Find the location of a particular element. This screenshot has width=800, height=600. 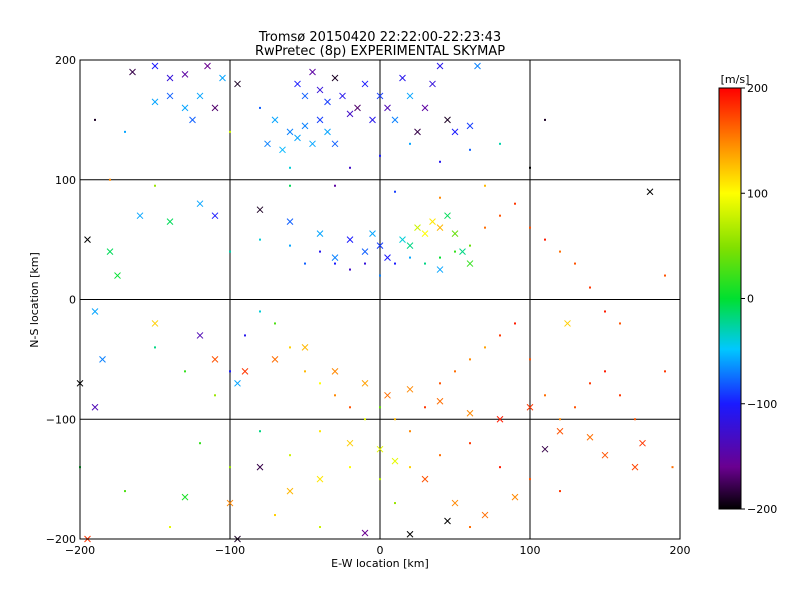

colorbar-tick-label: 0 is located at coordinates (750, 299).